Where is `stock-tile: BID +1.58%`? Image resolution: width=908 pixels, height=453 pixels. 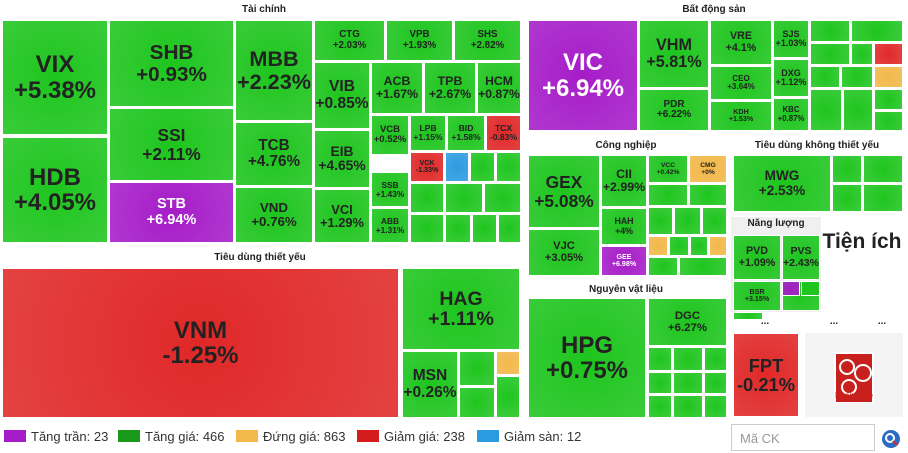 stock-tile: BID +1.58% is located at coordinates (466, 133).